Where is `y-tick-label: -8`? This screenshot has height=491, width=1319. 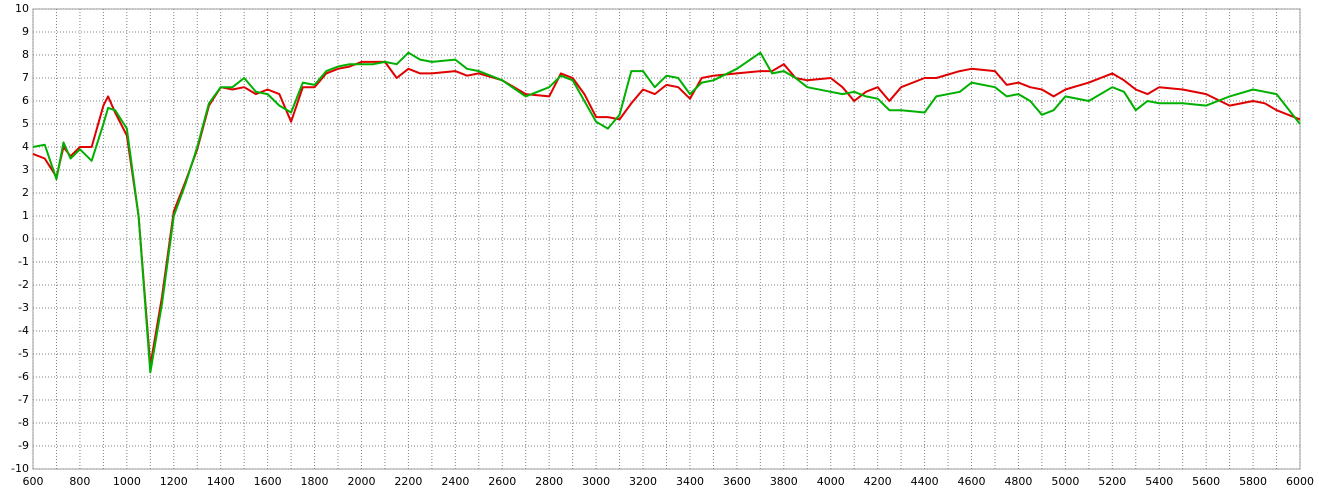 y-tick-label: -8 is located at coordinates (23, 422).